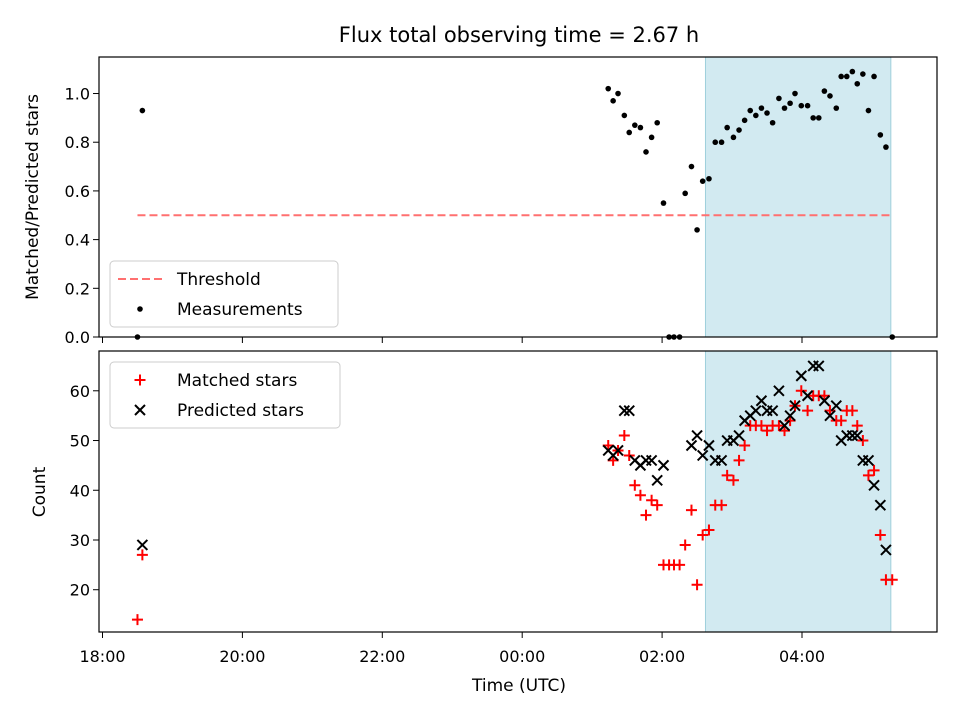 This screenshot has width=960, height=720. What do you see at coordinates (77, 337) in the screenshot?
I see `y-tick-label: 0.0` at bounding box center [77, 337].